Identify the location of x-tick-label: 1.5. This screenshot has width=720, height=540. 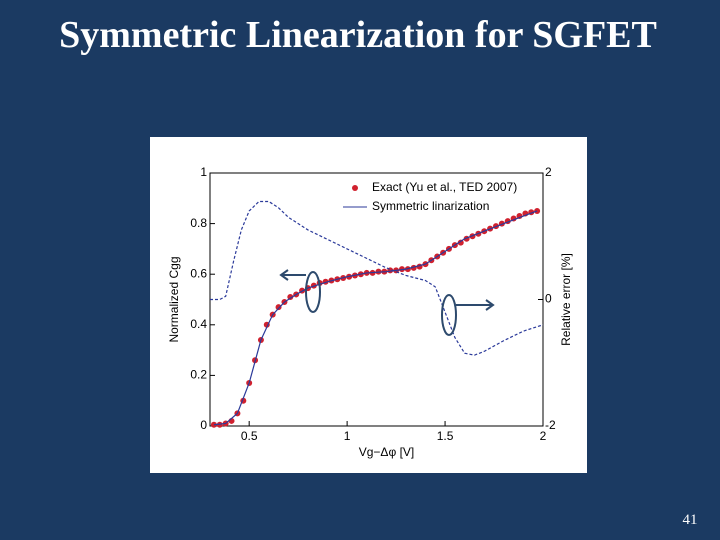
(445, 436).